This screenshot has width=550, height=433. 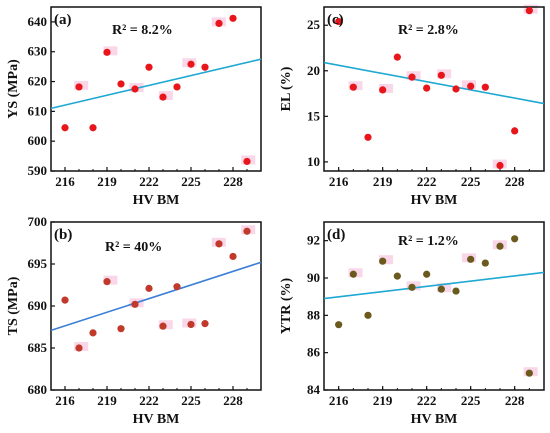 I want to click on y-tick-label: 600, so click(x=38, y=140).